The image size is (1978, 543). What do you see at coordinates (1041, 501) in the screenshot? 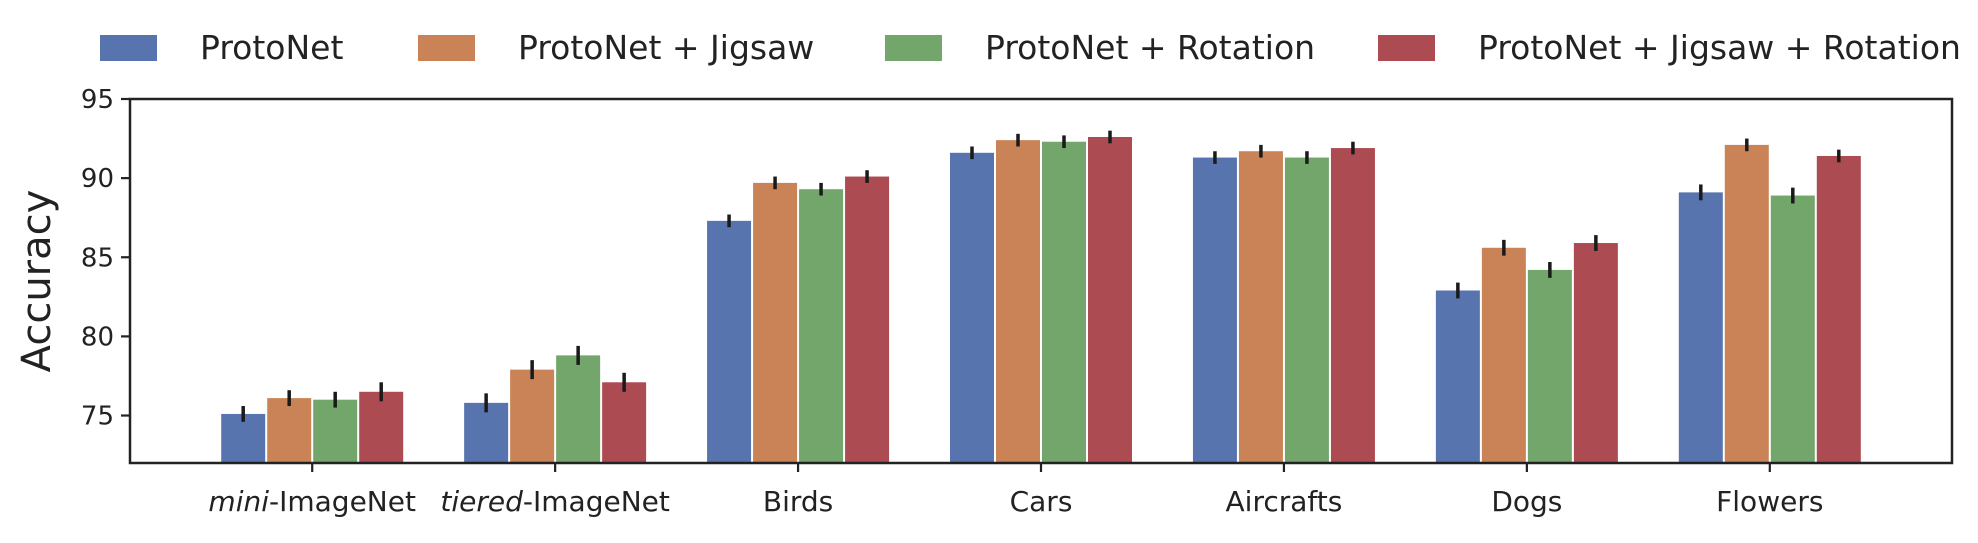
I see `x-tick-label: Cars` at bounding box center [1041, 501].